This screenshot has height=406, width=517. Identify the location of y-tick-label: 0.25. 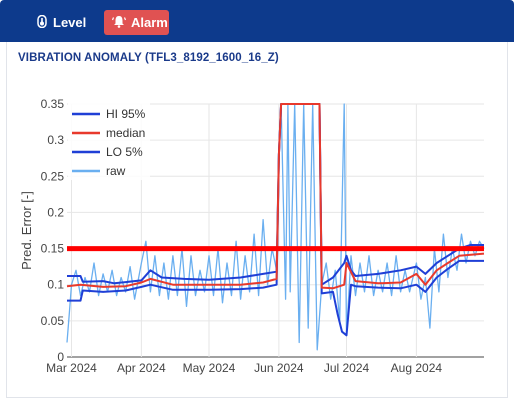
(53, 176).